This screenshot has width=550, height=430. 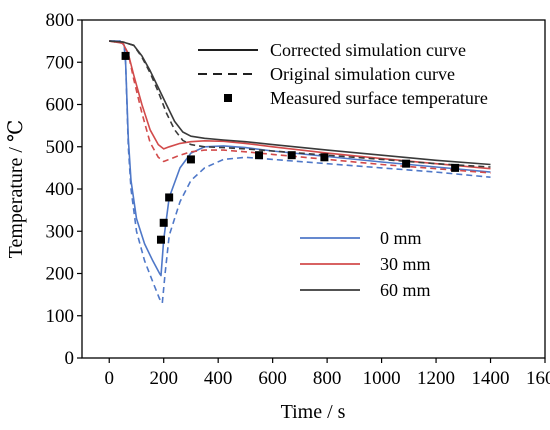 I want to click on y-tick-label: 500, so click(x=60, y=147).